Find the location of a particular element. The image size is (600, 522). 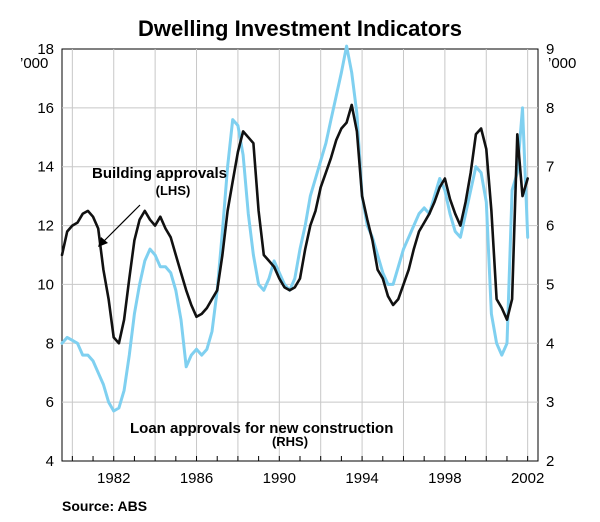

source-note: Source: ABS is located at coordinates (104, 506).